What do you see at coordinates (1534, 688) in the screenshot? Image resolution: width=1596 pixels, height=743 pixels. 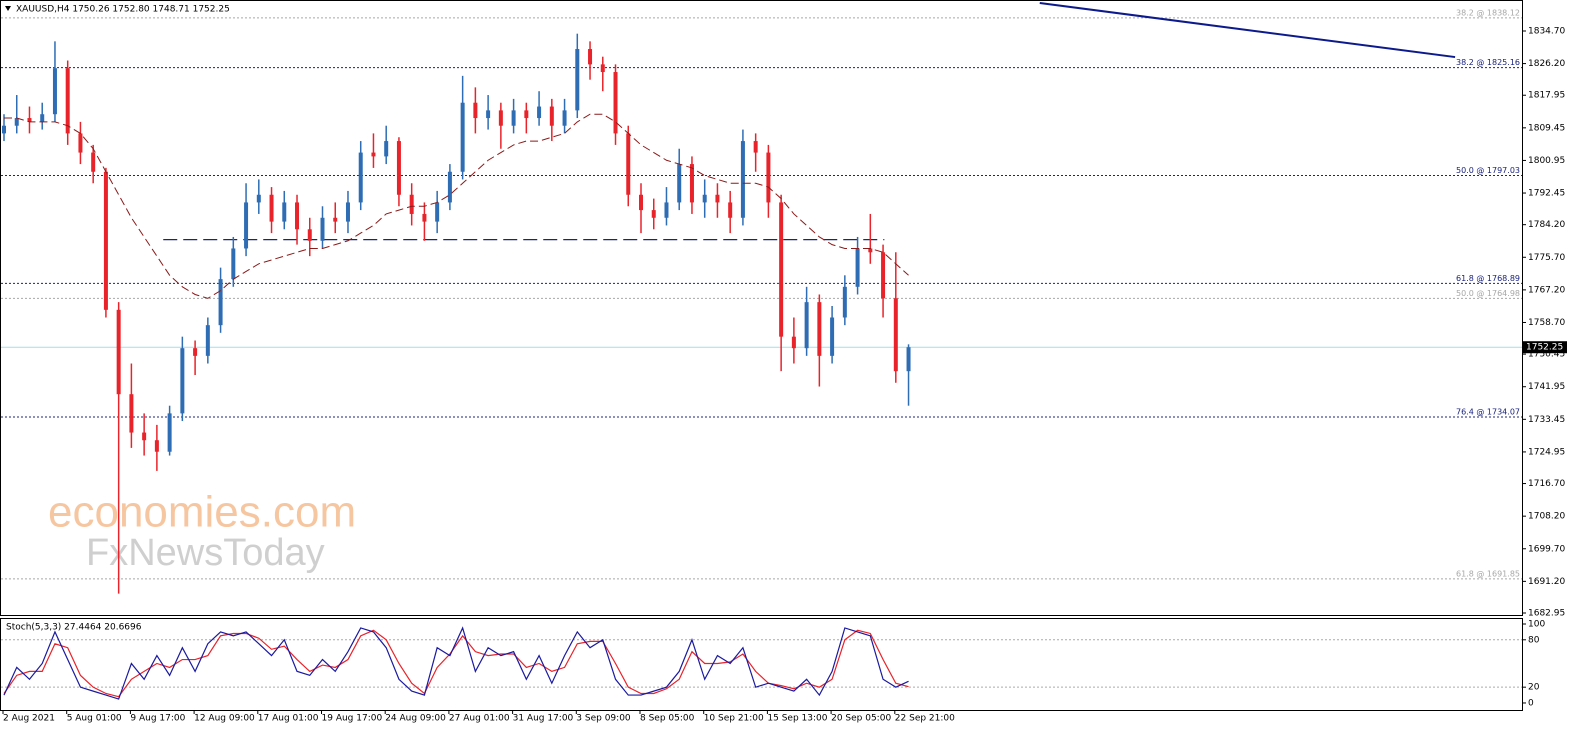 I see `stoch-y-tick-label: 20` at bounding box center [1534, 688].